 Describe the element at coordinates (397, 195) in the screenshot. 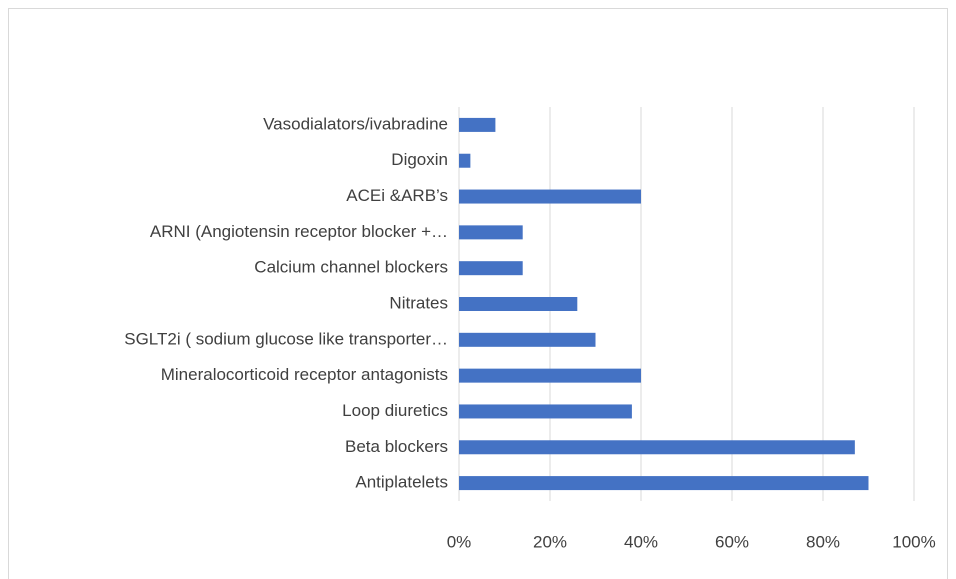

I see `y-tick-label: ACEi &ARB’s` at that location.